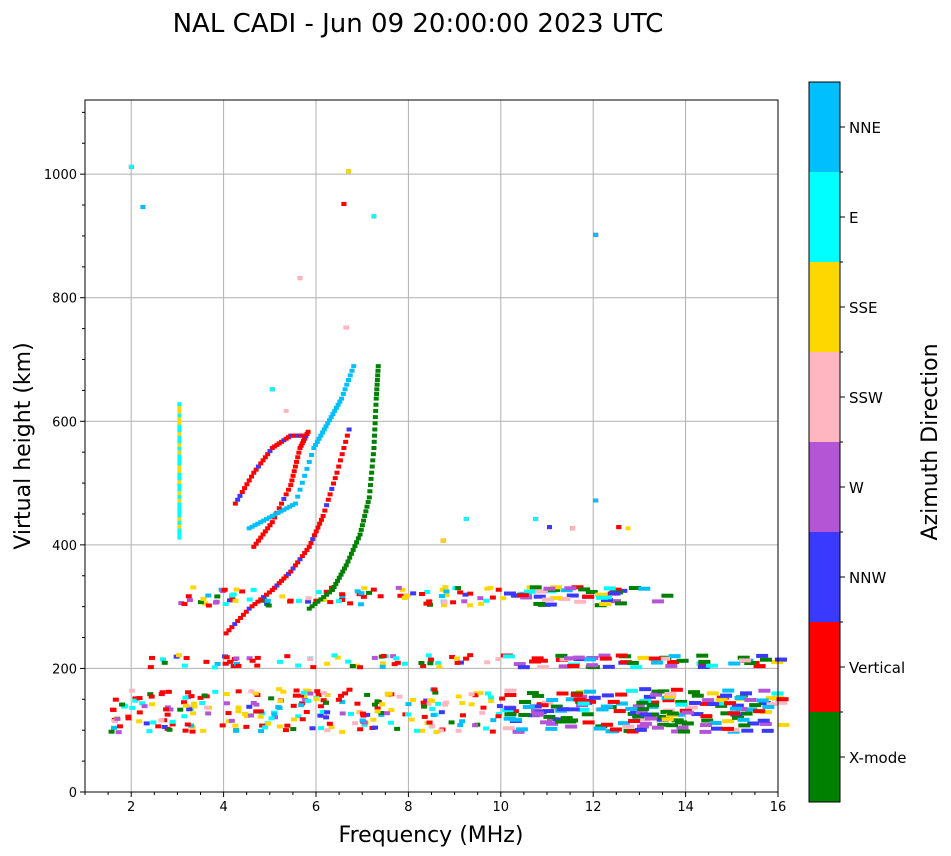  I want to click on colorbar-tick-label: NNW, so click(867, 578).